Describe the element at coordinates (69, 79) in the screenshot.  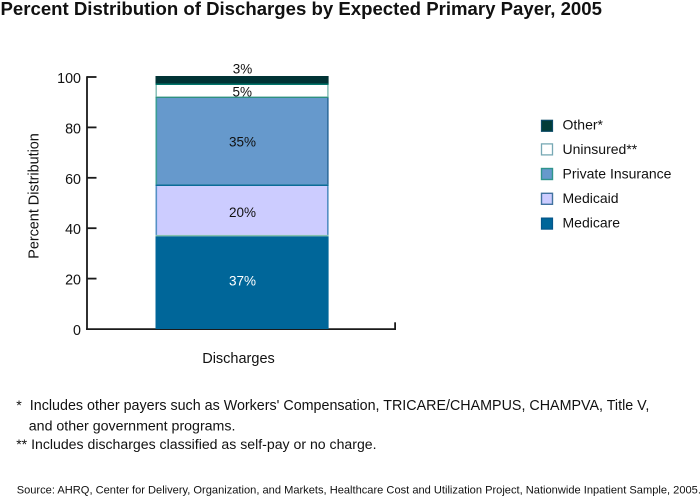
I see `svg-text: 100` at that location.